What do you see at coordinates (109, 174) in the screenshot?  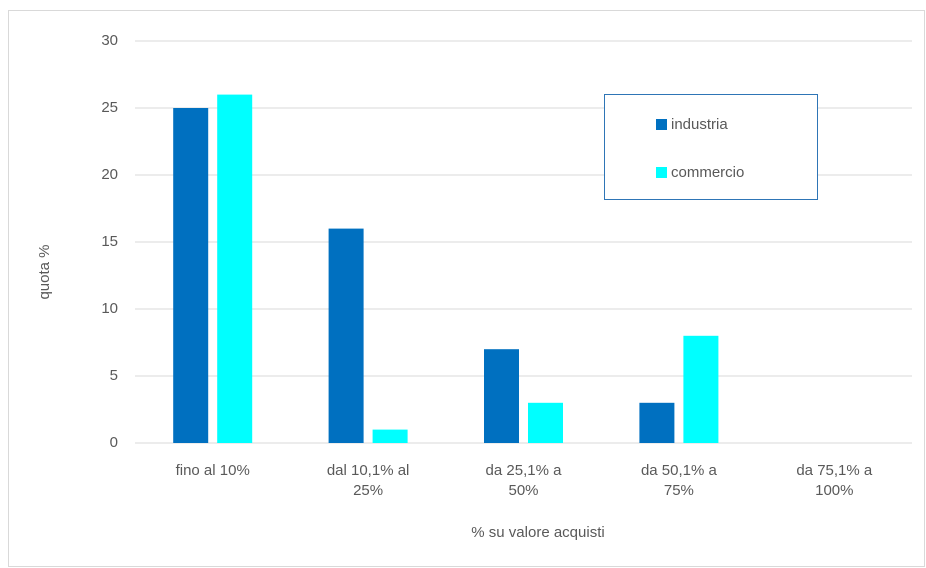 I see `y-tick-label: 20` at bounding box center [109, 174].